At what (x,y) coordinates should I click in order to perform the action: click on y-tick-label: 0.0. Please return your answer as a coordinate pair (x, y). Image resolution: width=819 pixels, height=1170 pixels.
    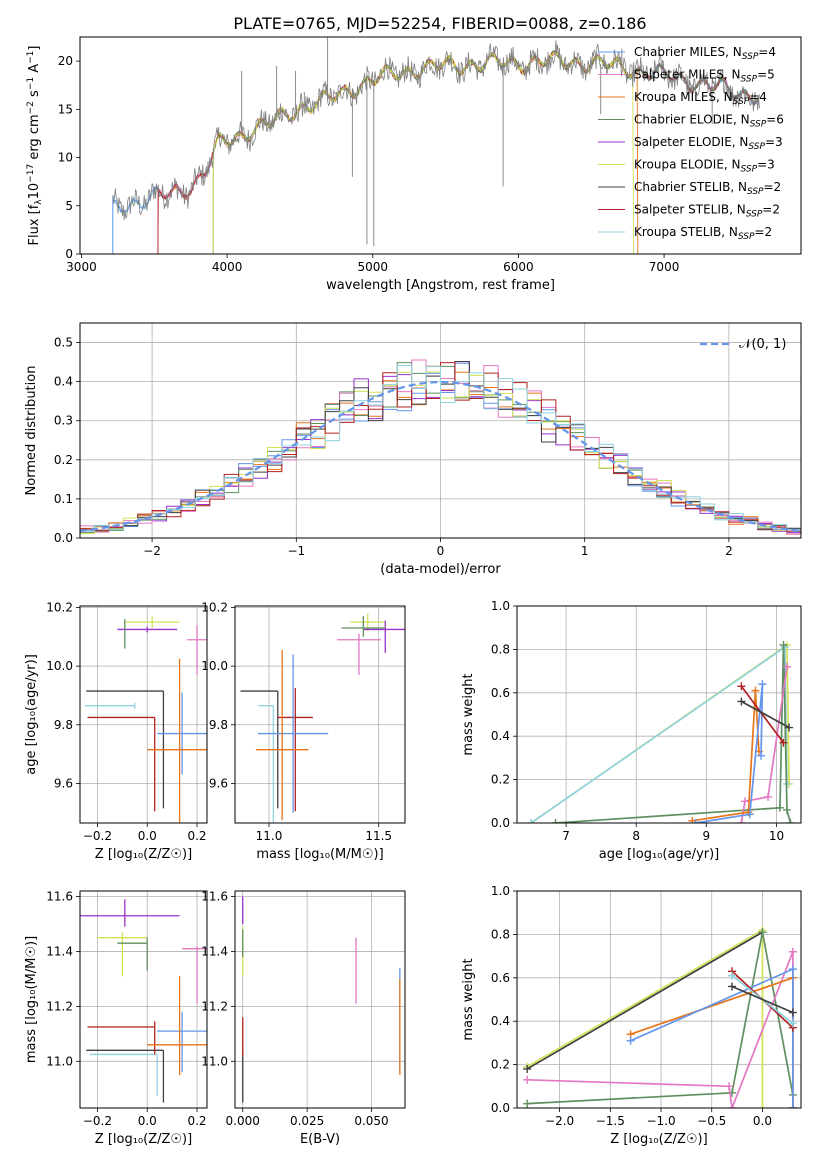
    Looking at the image, I should click on (500, 823).